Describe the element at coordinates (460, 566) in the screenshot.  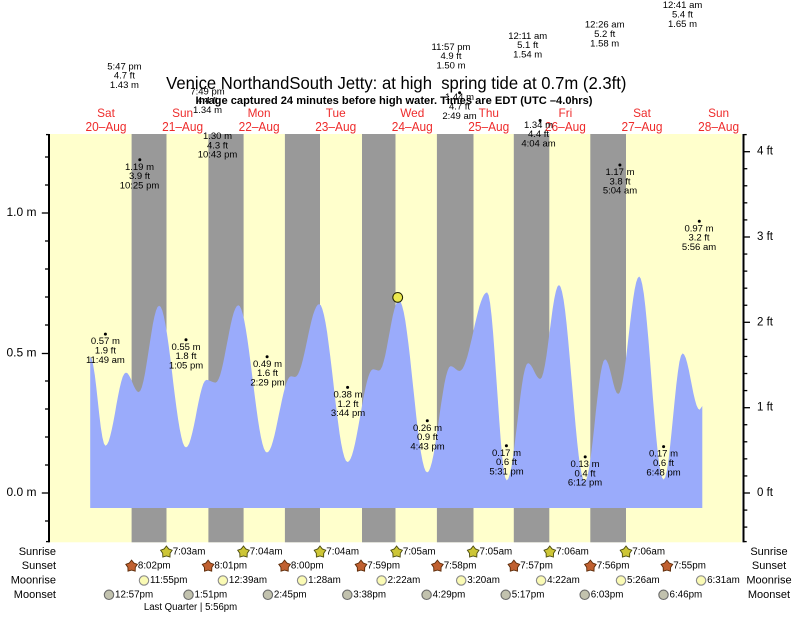
I see `svg-text: 7:58pm` at that location.